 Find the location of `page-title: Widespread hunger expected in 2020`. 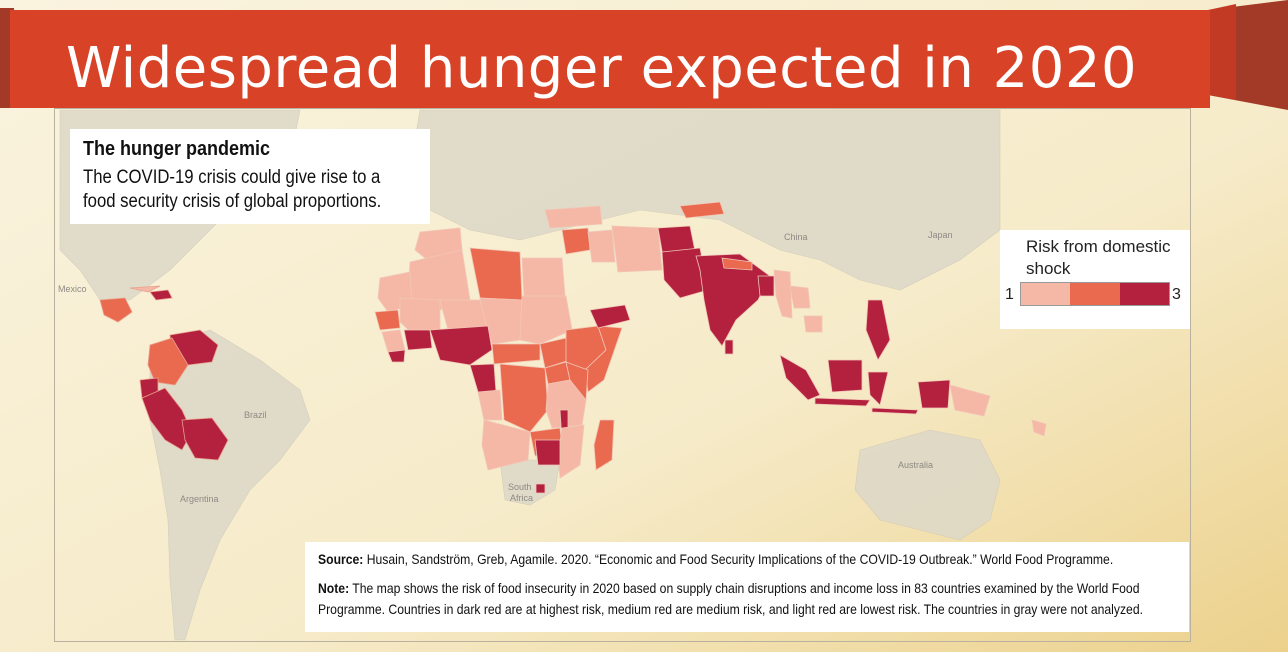

page-title: Widespread hunger expected in 2020 is located at coordinates (602, 68).